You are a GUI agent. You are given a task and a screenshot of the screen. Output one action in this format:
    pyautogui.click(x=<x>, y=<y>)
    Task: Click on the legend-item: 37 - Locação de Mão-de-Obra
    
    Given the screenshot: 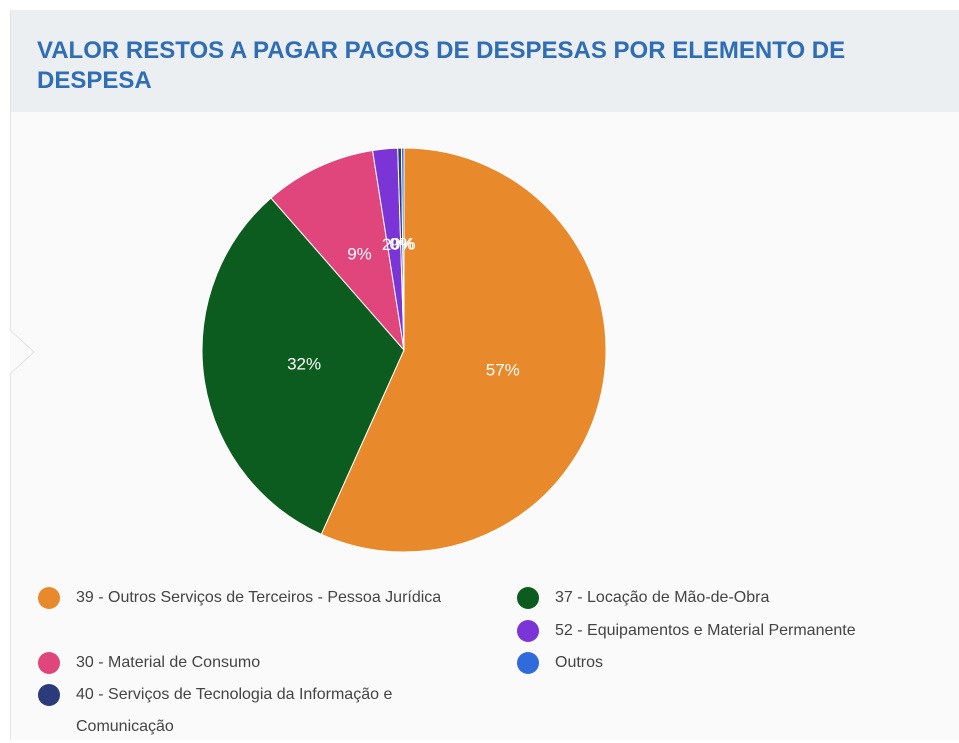 What is the action you would take?
    pyautogui.click(x=736, y=598)
    